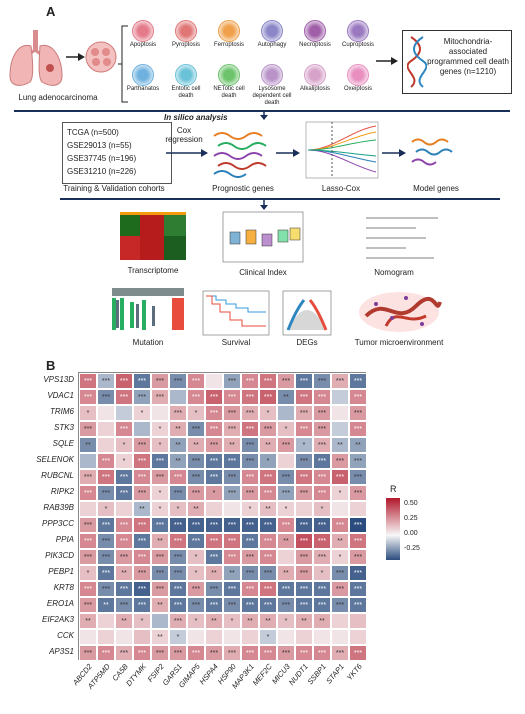  What do you see at coordinates (63, 587) in the screenshot?
I see `row-label: KRT8` at bounding box center [63, 587].